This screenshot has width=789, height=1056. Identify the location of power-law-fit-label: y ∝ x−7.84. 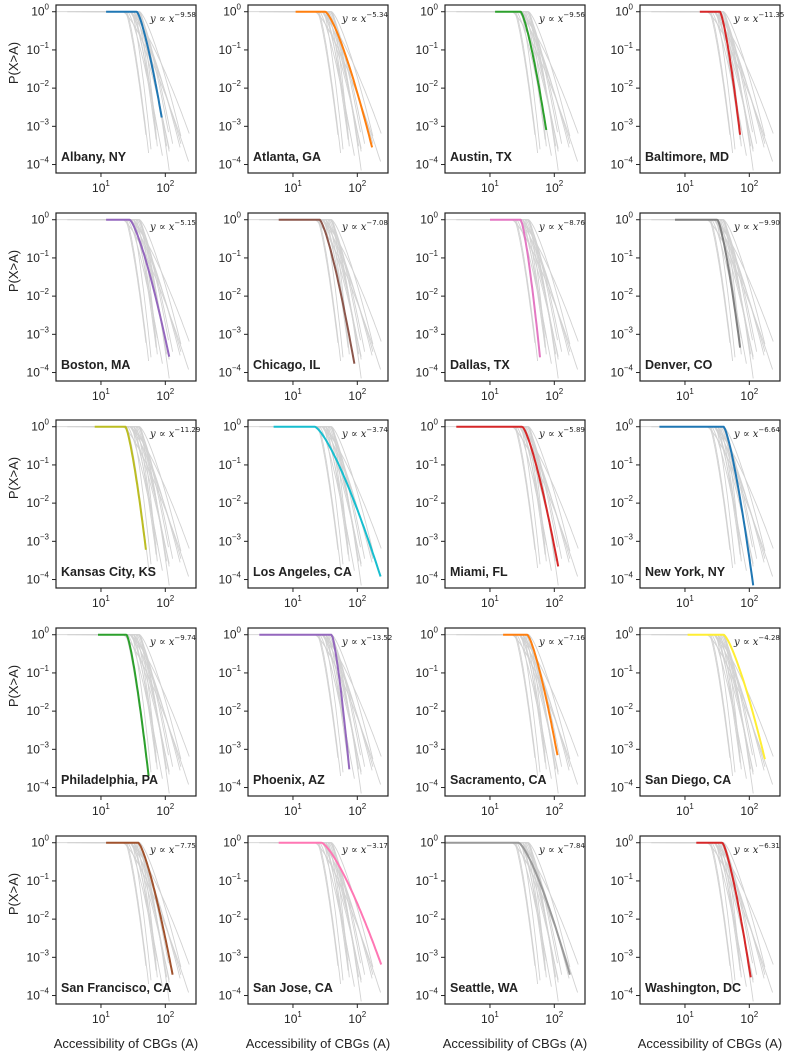
(561, 849).